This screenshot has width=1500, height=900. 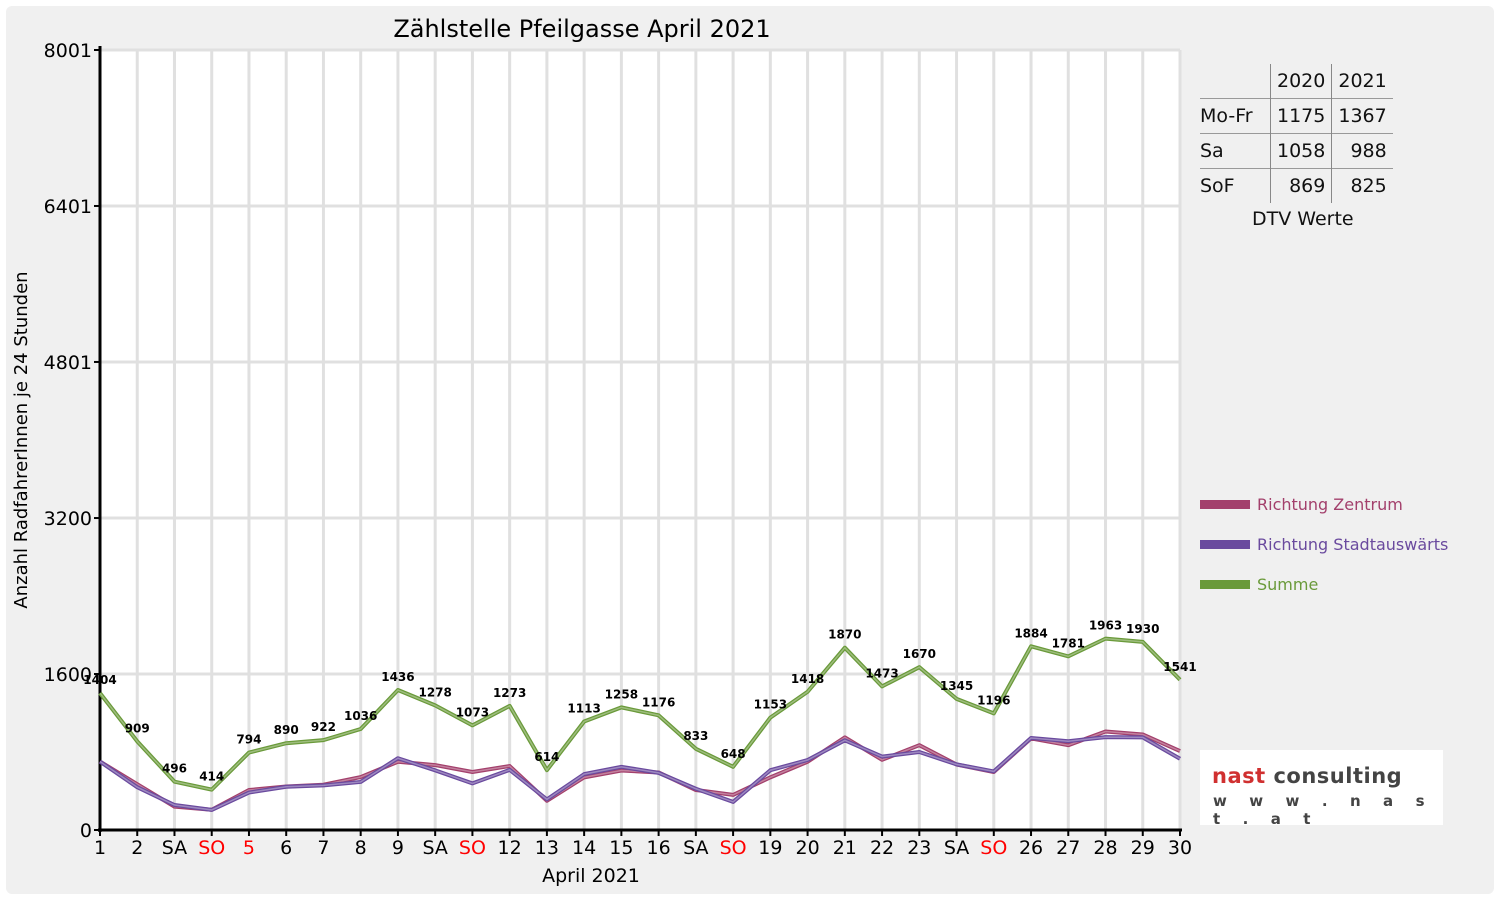 I want to click on x-tick-label: 2, so click(x=137, y=848).